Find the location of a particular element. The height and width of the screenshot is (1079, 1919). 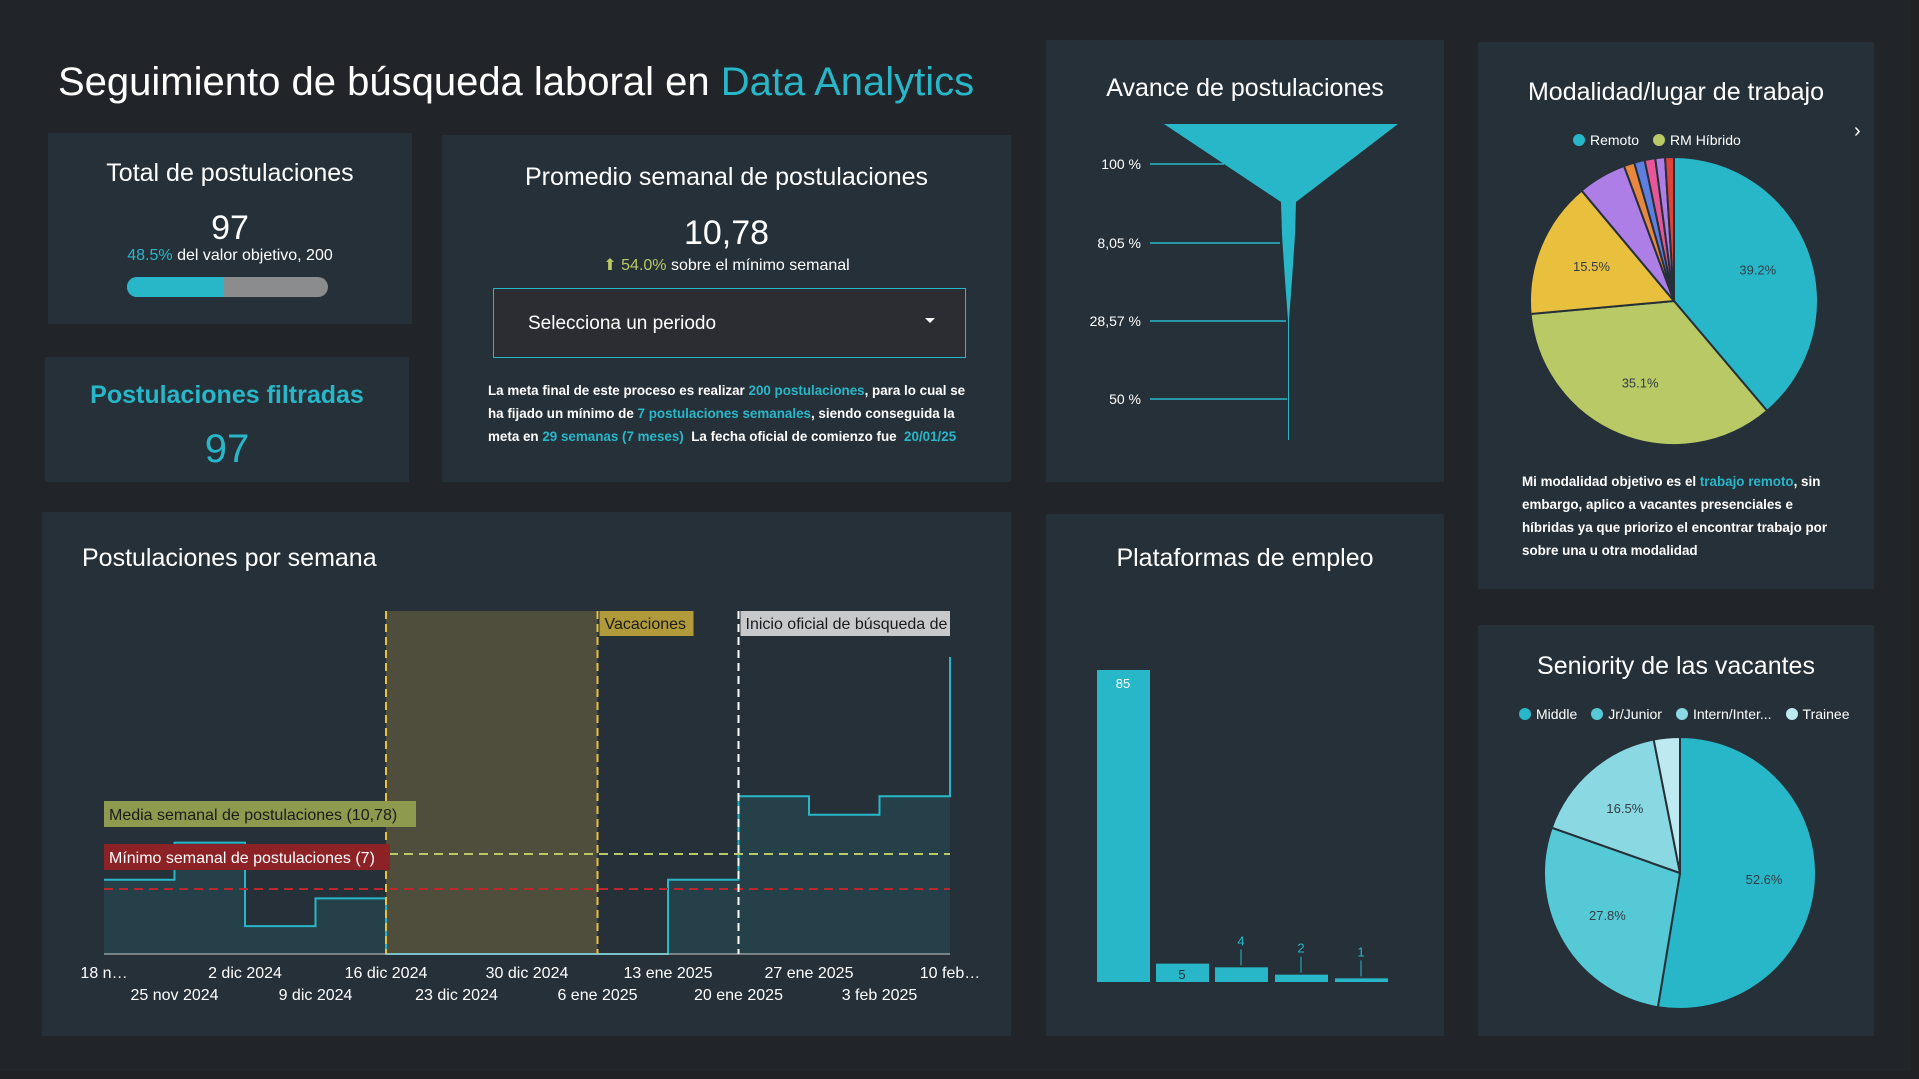

vacation-label: Vacaciones is located at coordinates (646, 624).